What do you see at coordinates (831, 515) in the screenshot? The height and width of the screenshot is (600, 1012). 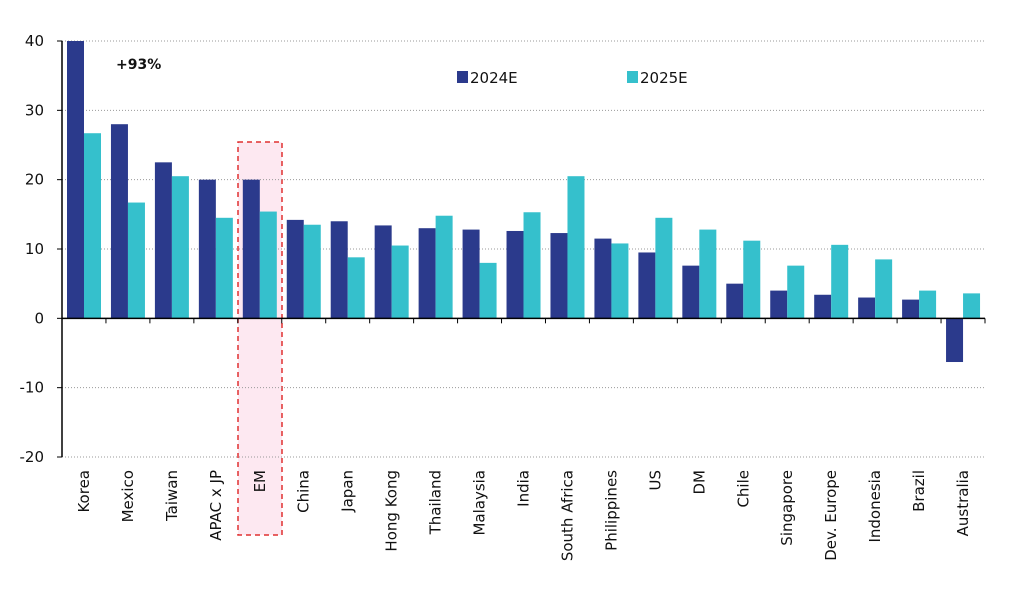 I see `x-tick-label: Dev. Europe` at bounding box center [831, 515].